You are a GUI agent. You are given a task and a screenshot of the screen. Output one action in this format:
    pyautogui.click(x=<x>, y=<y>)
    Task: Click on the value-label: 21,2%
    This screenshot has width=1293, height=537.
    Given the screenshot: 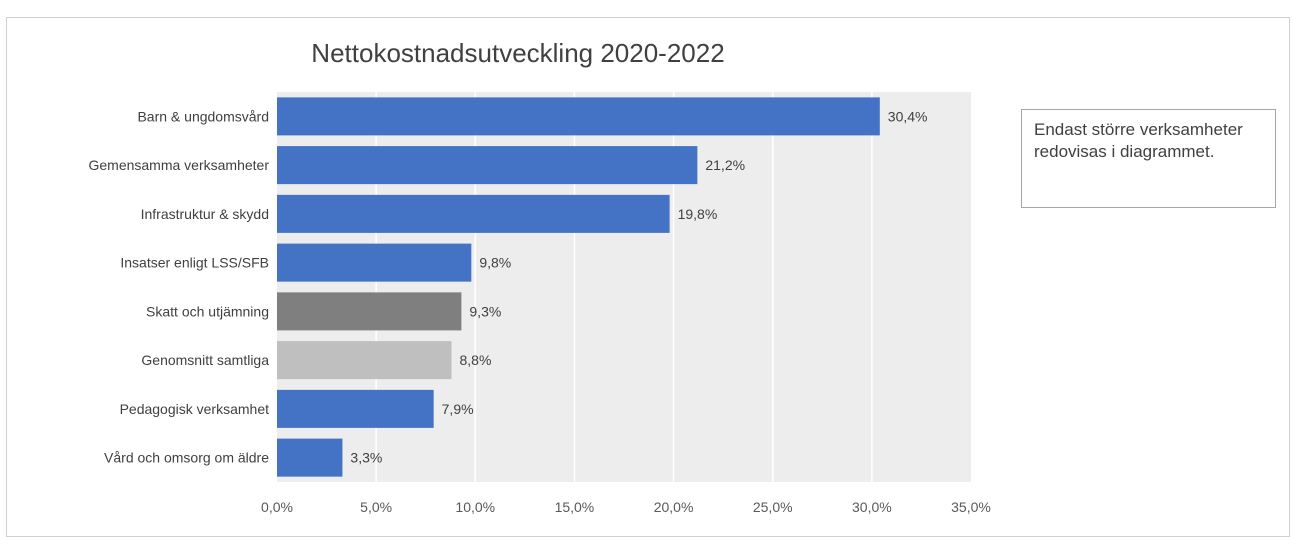 What is the action you would take?
    pyautogui.click(x=725, y=165)
    